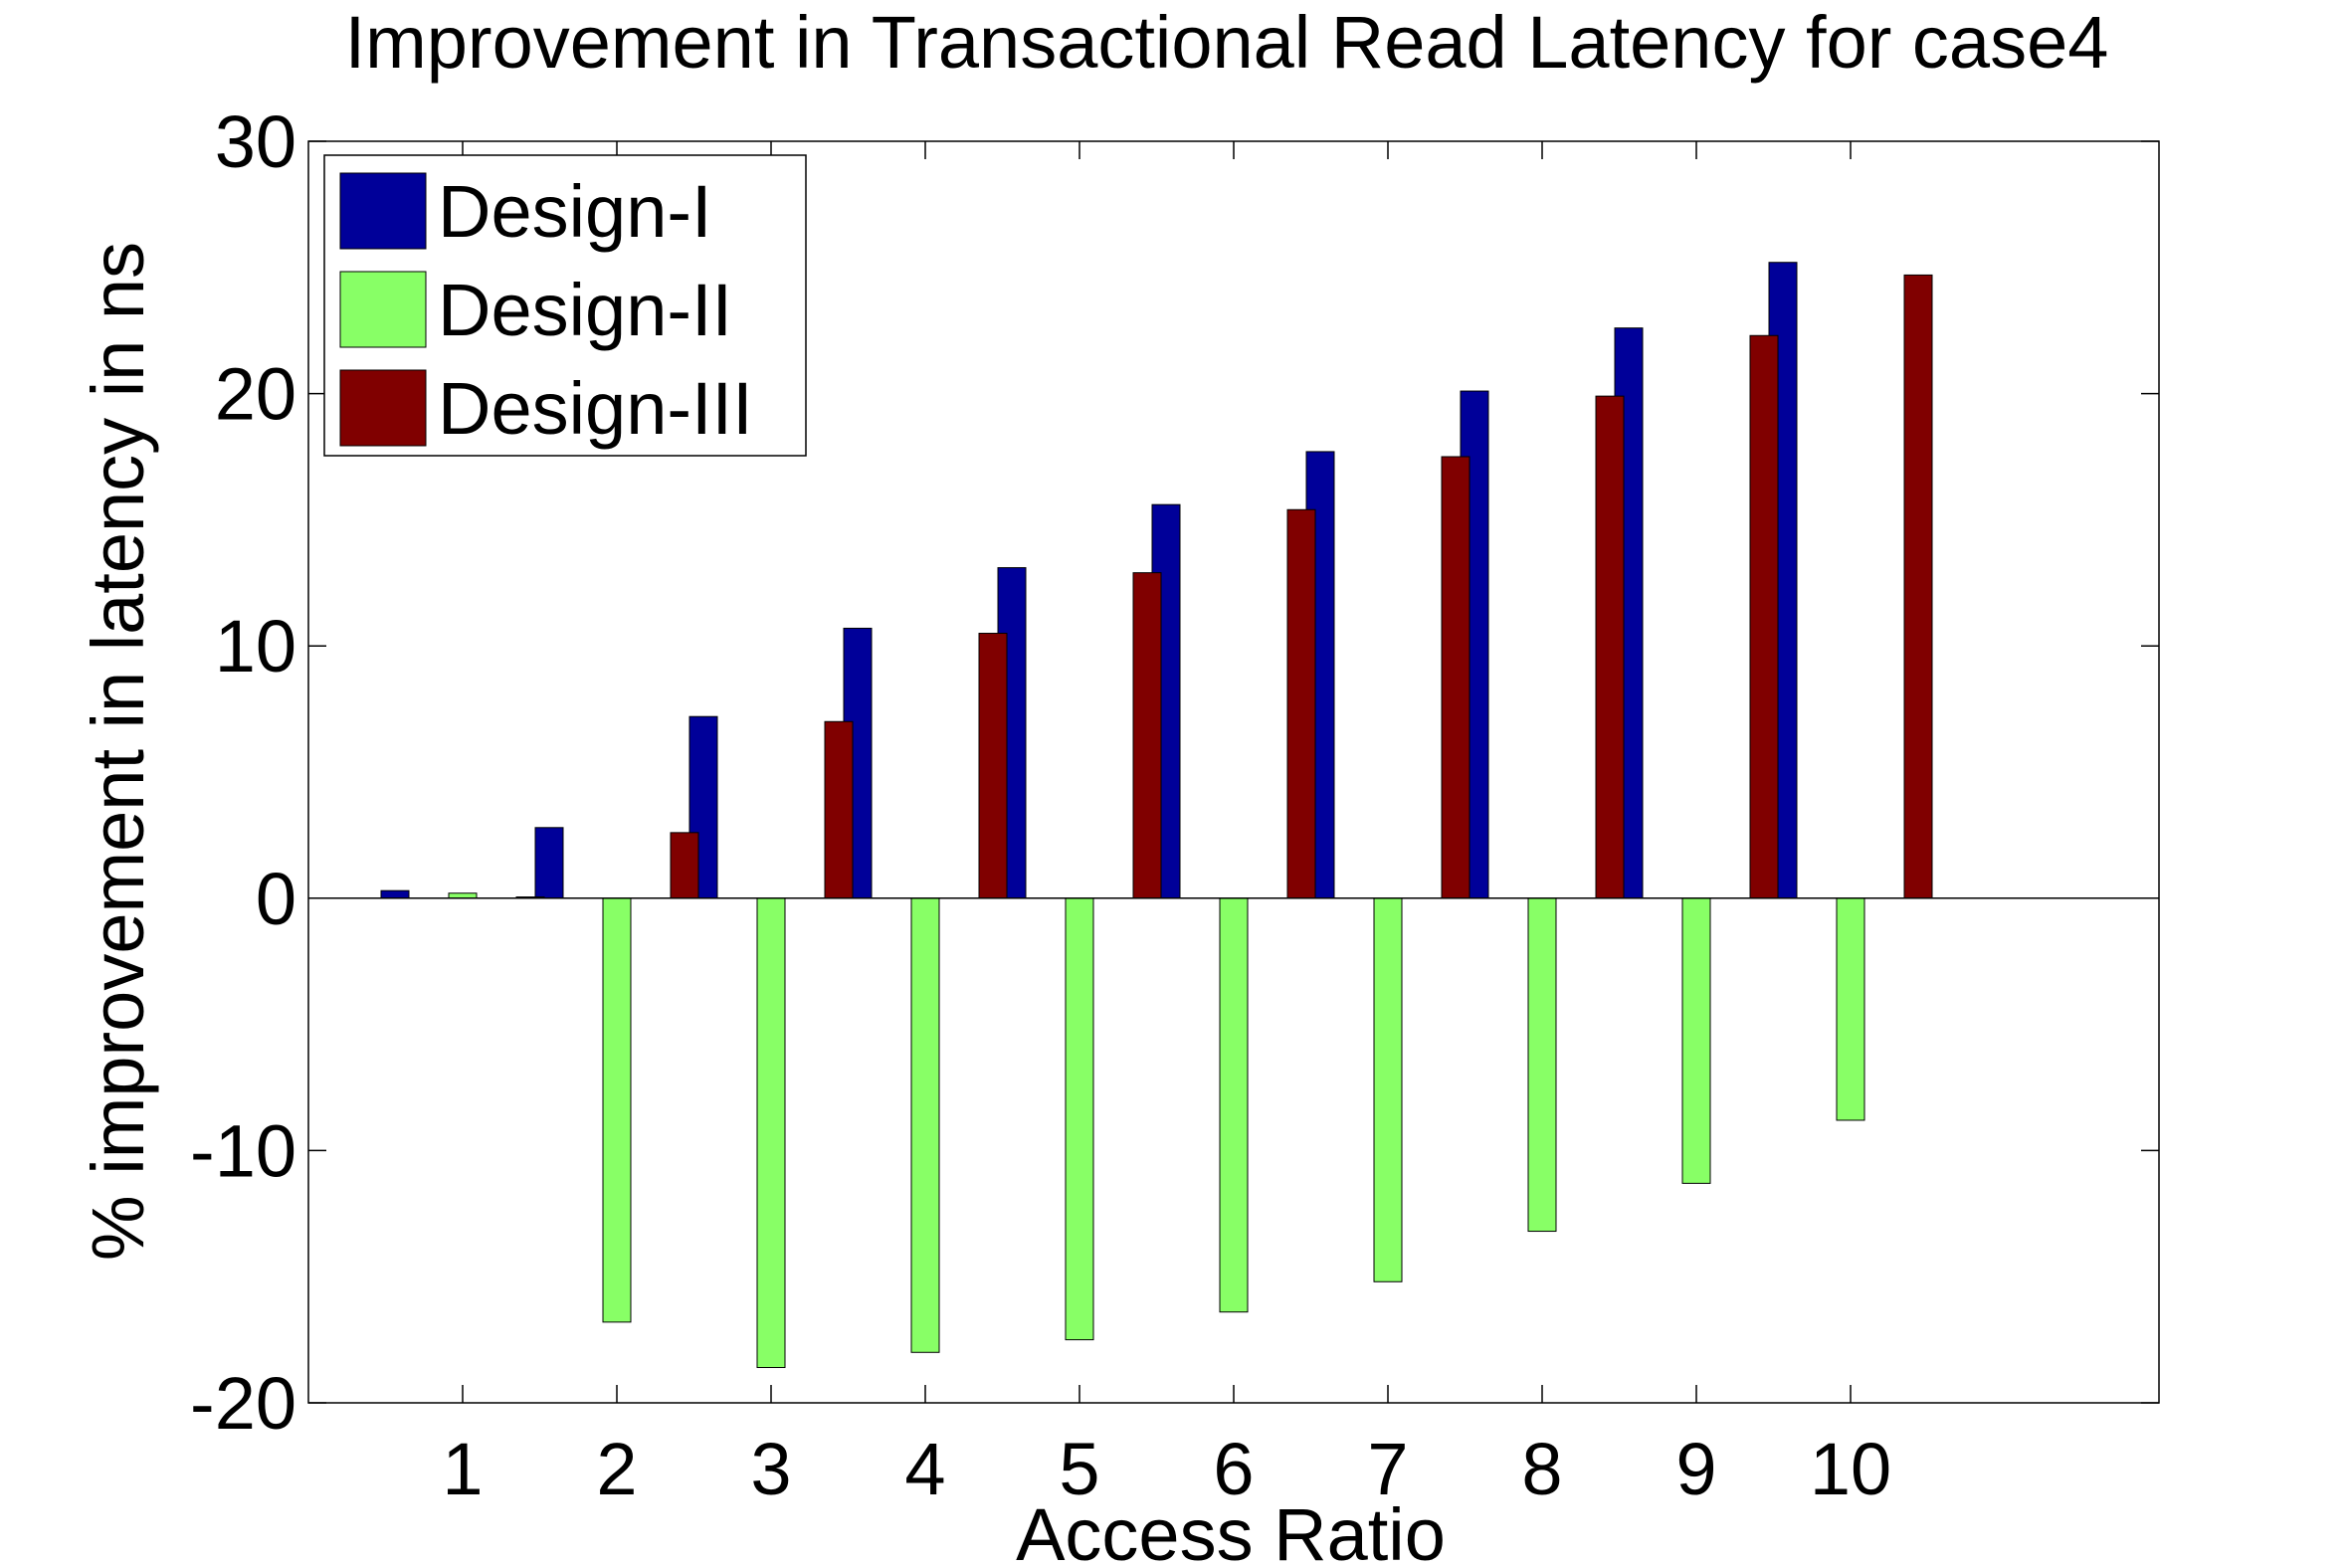  Describe the element at coordinates (616, 1469) in the screenshot. I see `x-tick-label: 2` at that location.